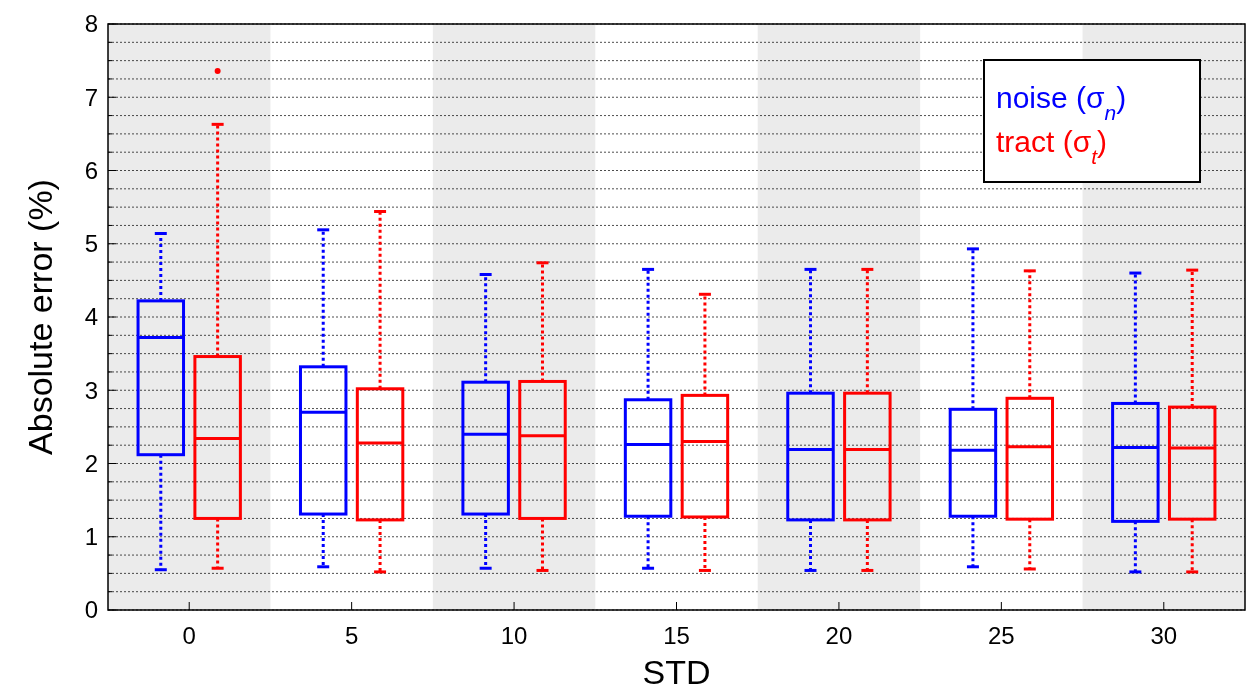  What do you see at coordinates (40, 317) in the screenshot?
I see `y-axis-title: Absolute error (%)` at bounding box center [40, 317].